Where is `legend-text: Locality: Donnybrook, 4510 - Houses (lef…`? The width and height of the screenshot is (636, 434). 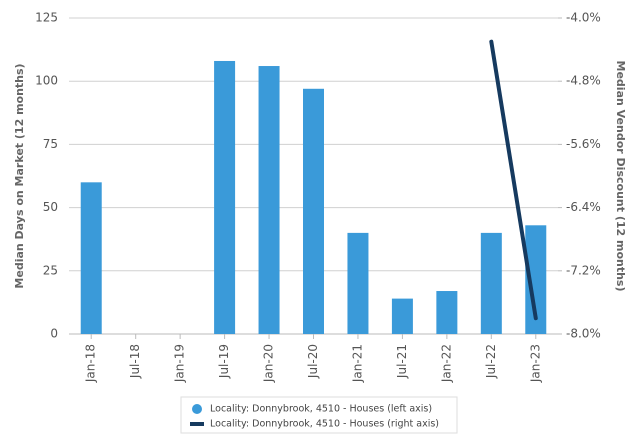 legend-text: Locality: Donnybrook, 4510 - Houses (lef… is located at coordinates (321, 409).